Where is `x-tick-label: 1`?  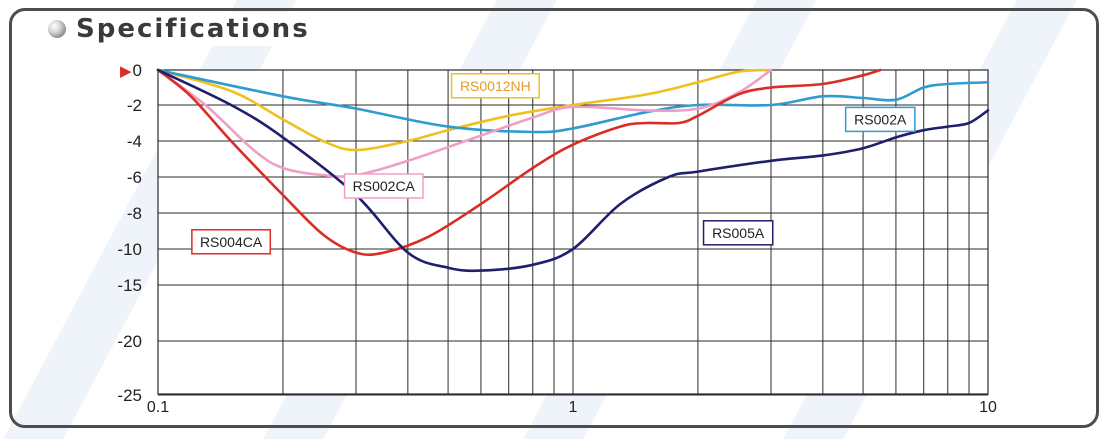 x-tick-label: 1 is located at coordinates (573, 407).